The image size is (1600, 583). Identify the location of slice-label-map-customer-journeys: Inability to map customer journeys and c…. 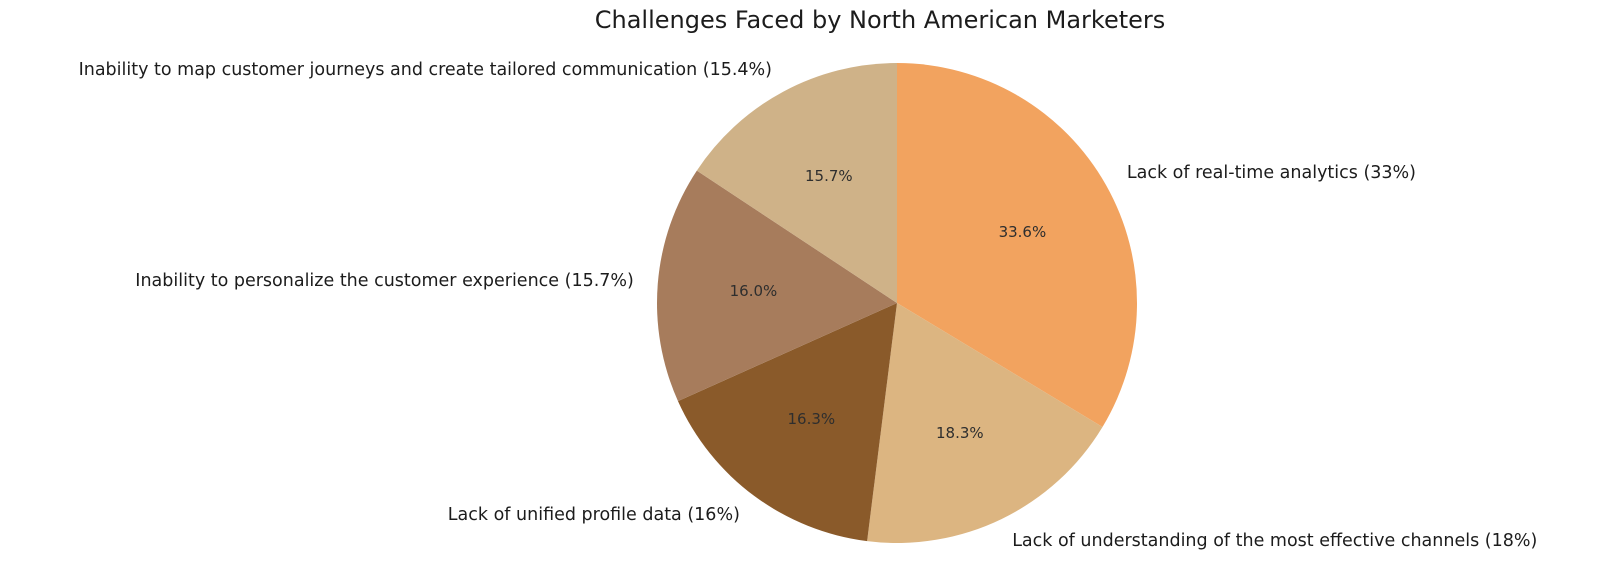
(425, 70).